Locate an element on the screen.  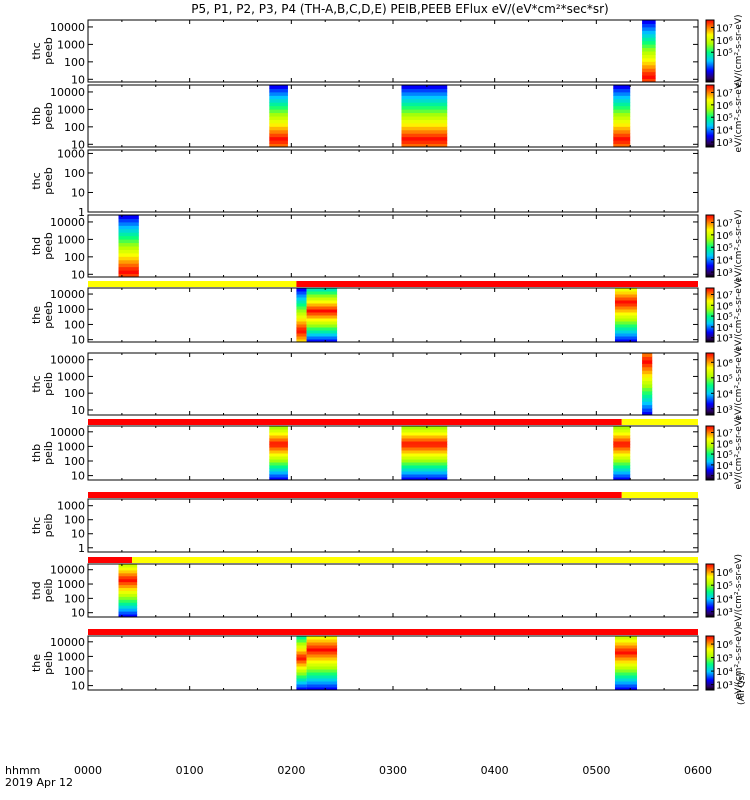
colorbar-tick-label: 10³ is located at coordinates (724, 339).